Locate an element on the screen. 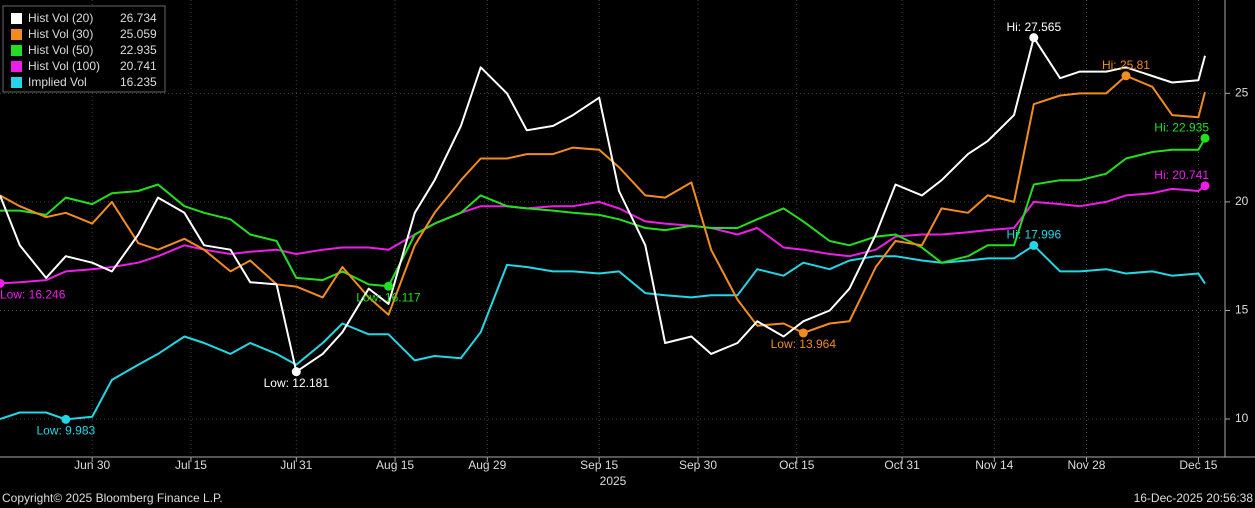 The image size is (1255, 508). x-tick-label: Sep 15 is located at coordinates (599, 465).